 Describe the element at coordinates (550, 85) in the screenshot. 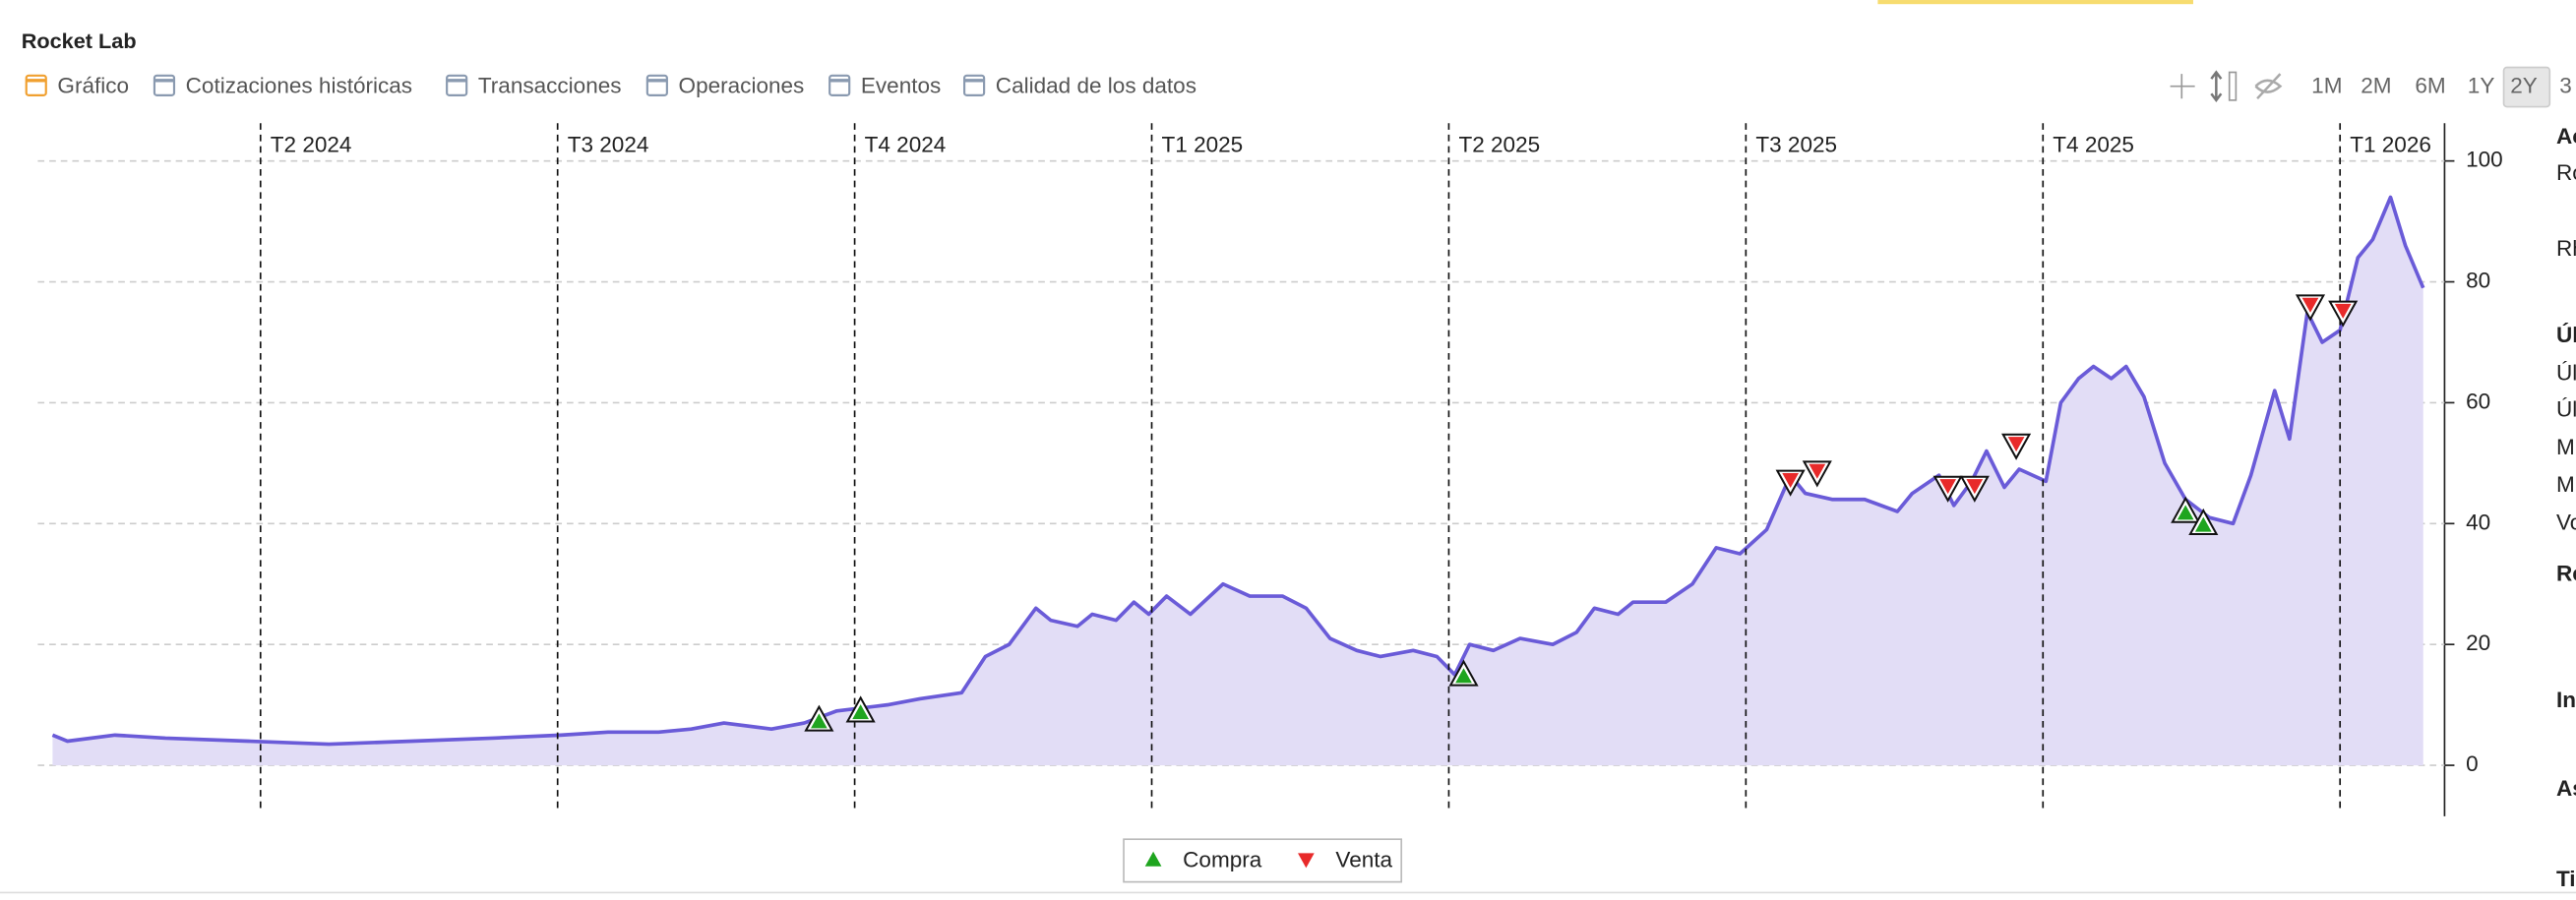

I see `tab: Transacciones` at that location.